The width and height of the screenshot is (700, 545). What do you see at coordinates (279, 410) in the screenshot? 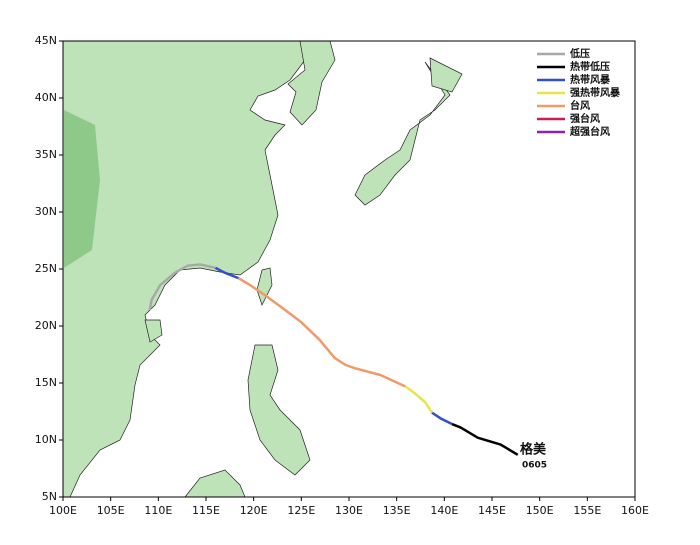
I see `philippines` at bounding box center [279, 410].